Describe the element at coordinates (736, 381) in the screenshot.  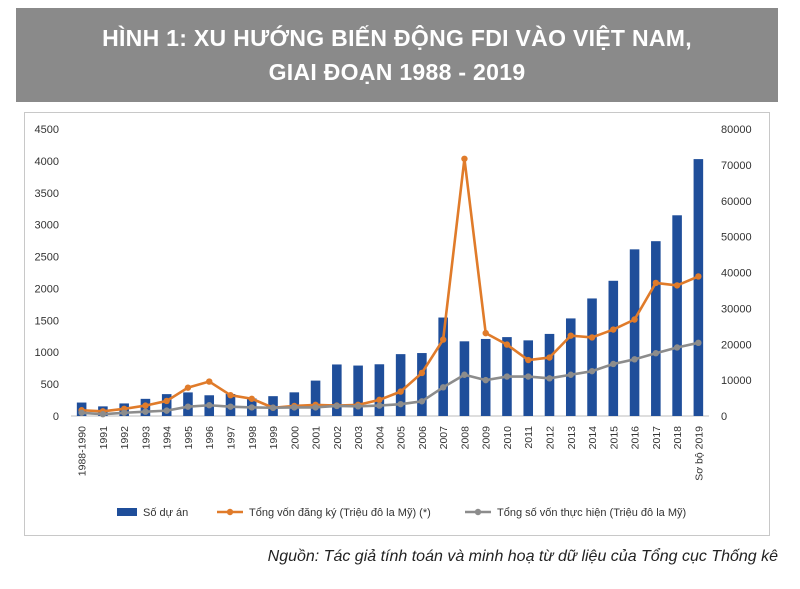
I see `y-right-tick-label: 10000` at that location.